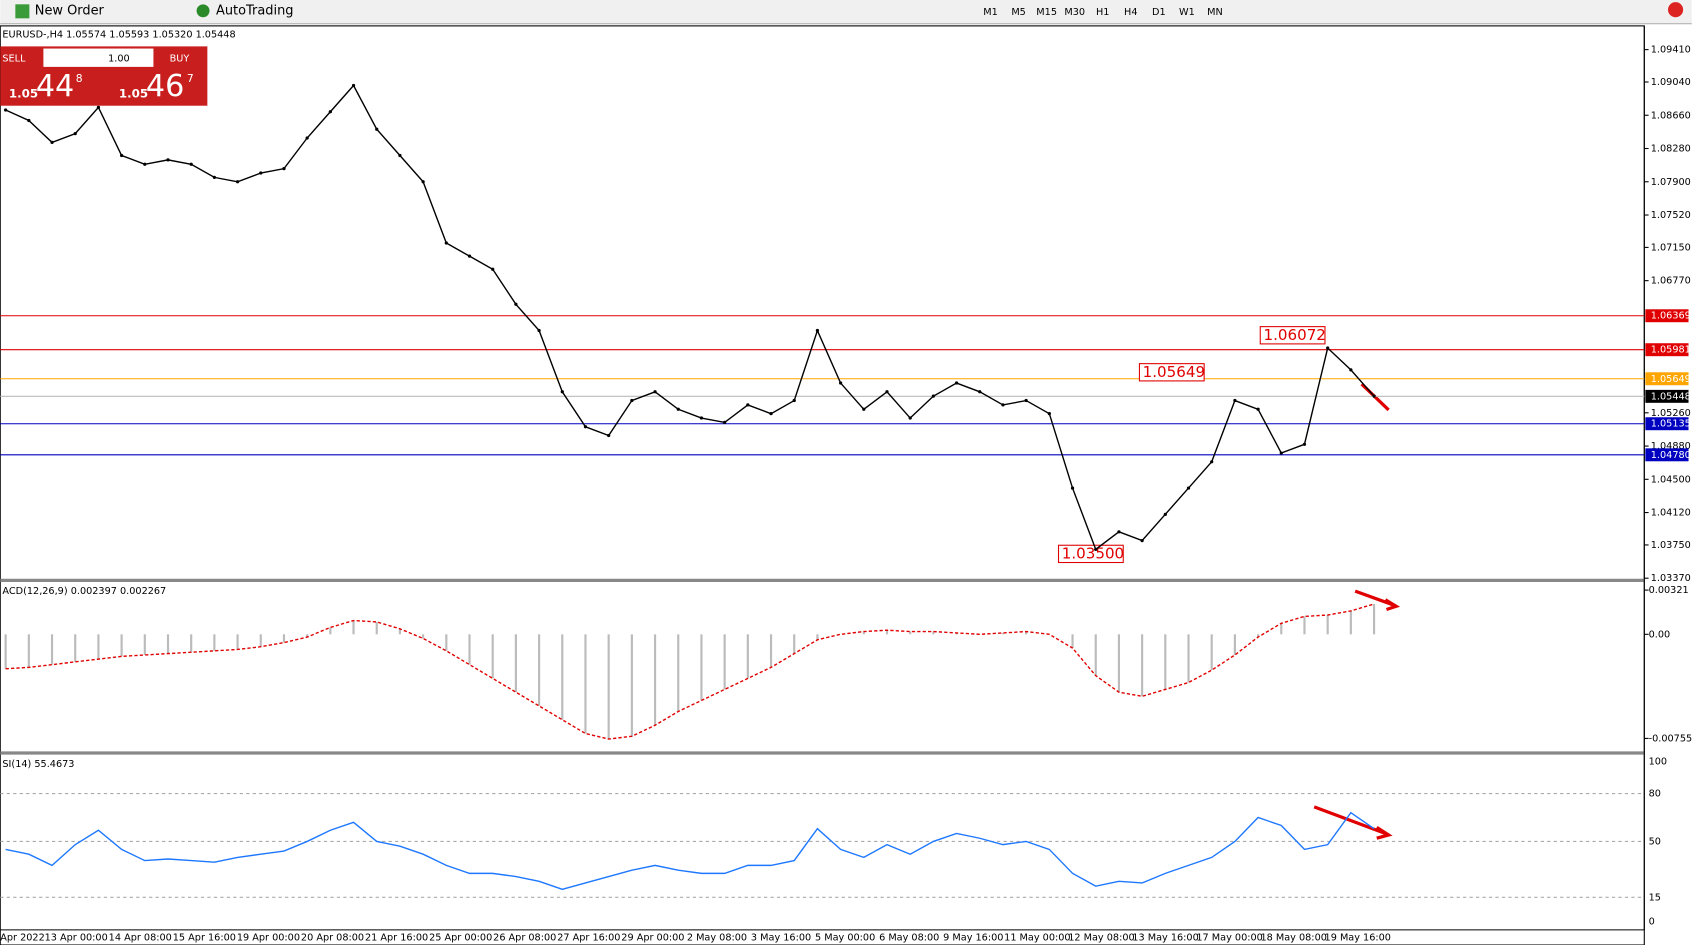 This screenshot has height=949, width=1692. Describe the element at coordinates (1215, 12) in the screenshot. I see `timeframe-button: MN` at that location.